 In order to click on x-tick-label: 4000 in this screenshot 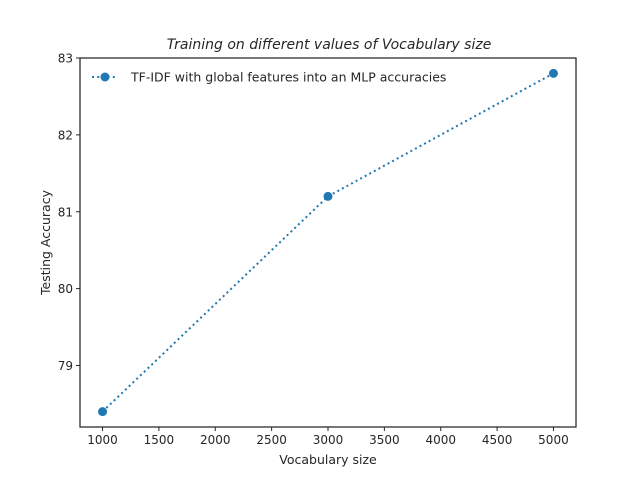, I will do `click(440, 440)`.